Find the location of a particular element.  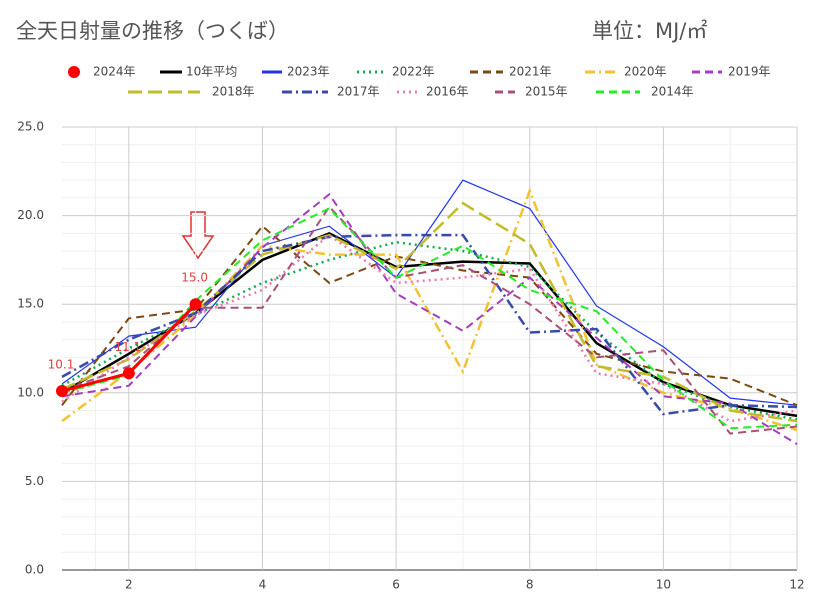

y-tick-label: 10.0 is located at coordinates (30, 392).